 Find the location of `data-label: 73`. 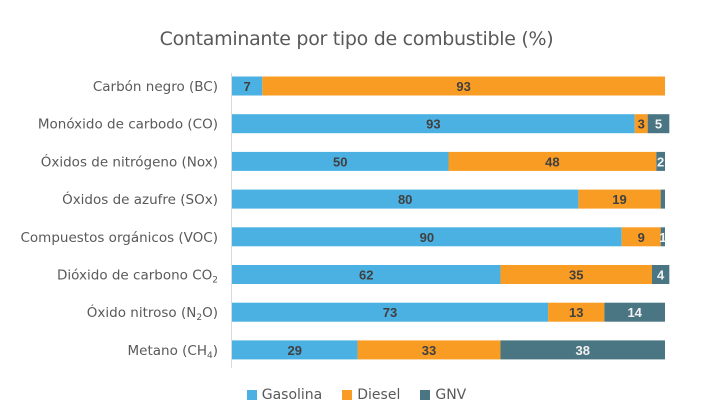

data-label: 73 is located at coordinates (390, 312).